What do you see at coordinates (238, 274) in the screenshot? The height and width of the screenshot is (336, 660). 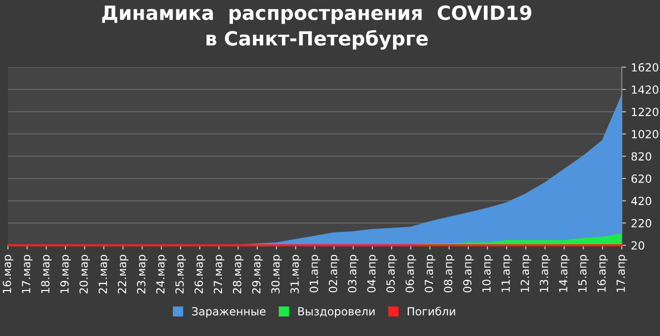 I see `x-tick-label: 28.мар` at bounding box center [238, 274].